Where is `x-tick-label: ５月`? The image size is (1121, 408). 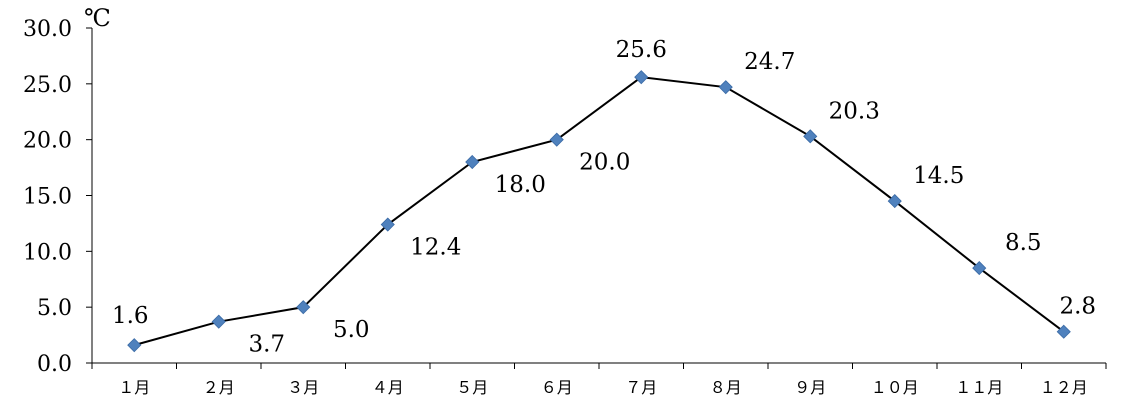 x-tick-label: ５月 is located at coordinates (472, 387).